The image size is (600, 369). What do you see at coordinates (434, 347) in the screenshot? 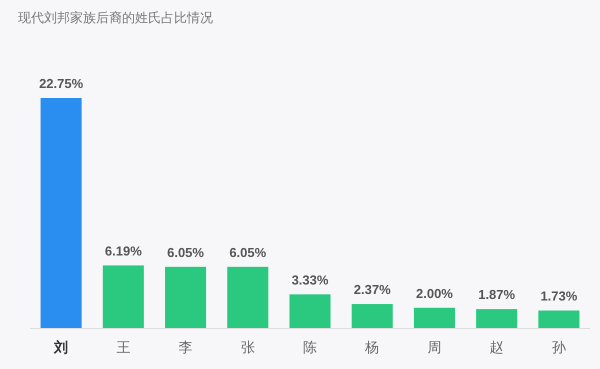
I see `x-tick-label: 周` at bounding box center [434, 347].